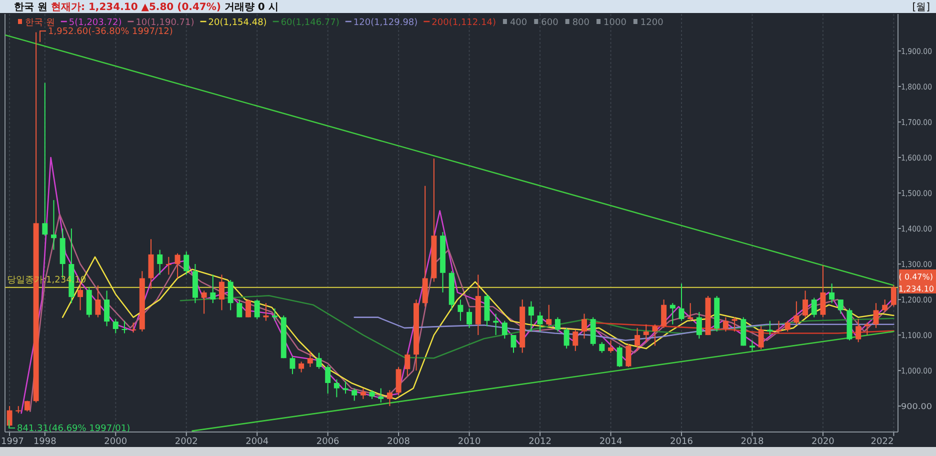  I want to click on x-tick-label: 2008, so click(398, 442).